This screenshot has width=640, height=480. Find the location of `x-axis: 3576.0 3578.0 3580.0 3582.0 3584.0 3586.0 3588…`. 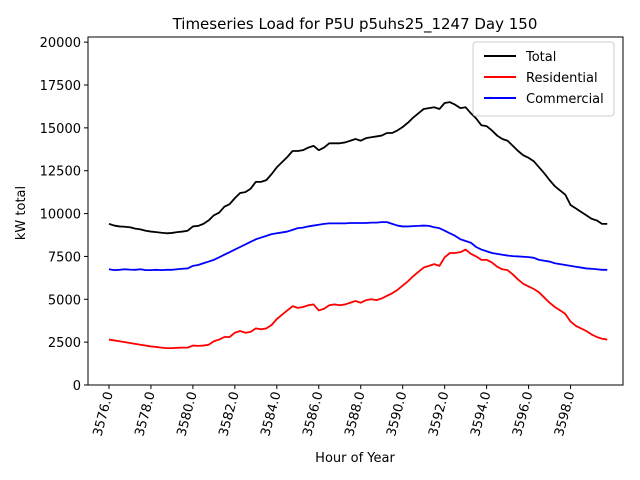

x-axis: 3576.0 3578.0 3580.0 3582.0 3584.0 3586.0 3588… is located at coordinates (334, 411).